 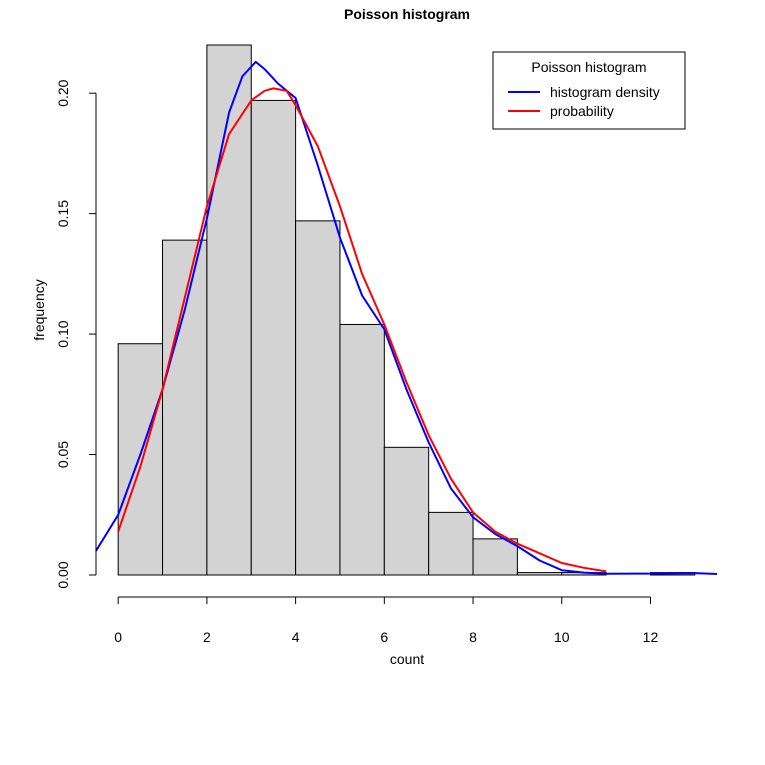 What do you see at coordinates (407, 14) in the screenshot?
I see `chart-title: Poisson histogram` at bounding box center [407, 14].